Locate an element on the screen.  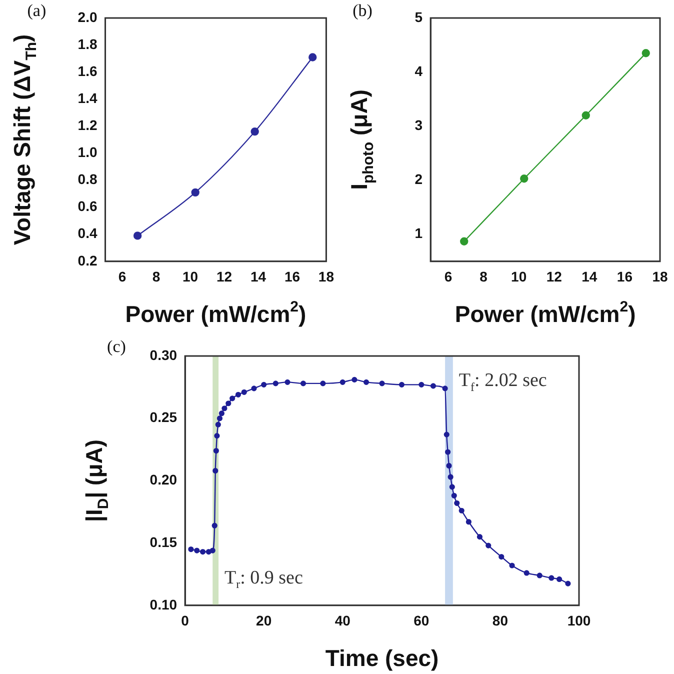
y-axis-title: |ID| (μA) is located at coordinates (96, 480).